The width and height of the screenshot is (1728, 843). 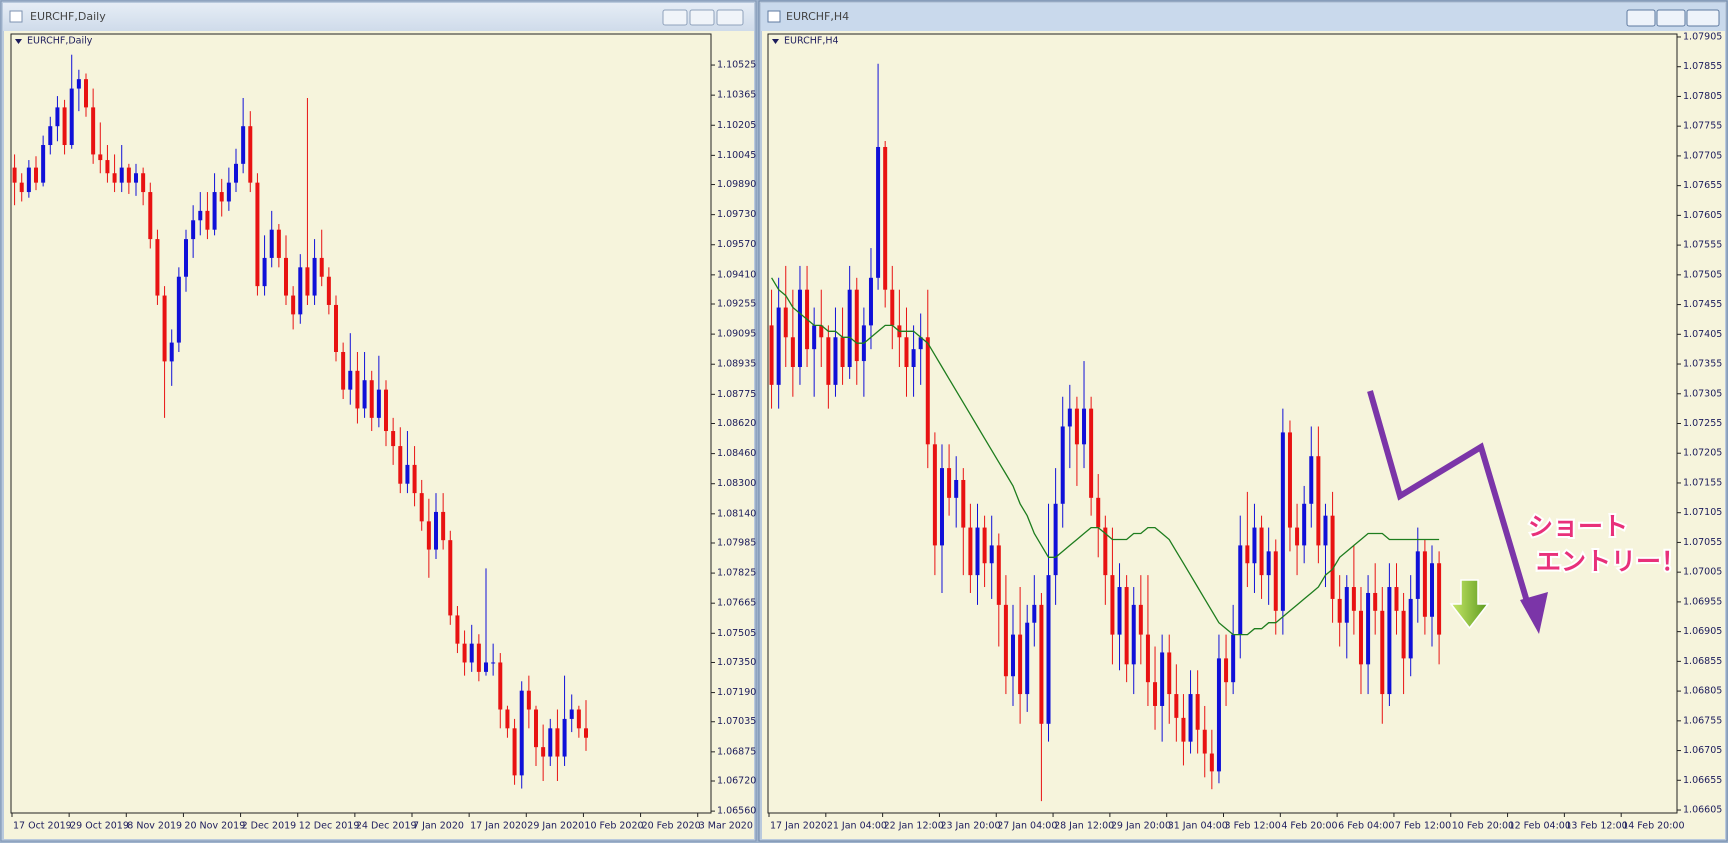 I want to click on x-tick-label: 12 Feb 04:00, so click(x=1540, y=826).